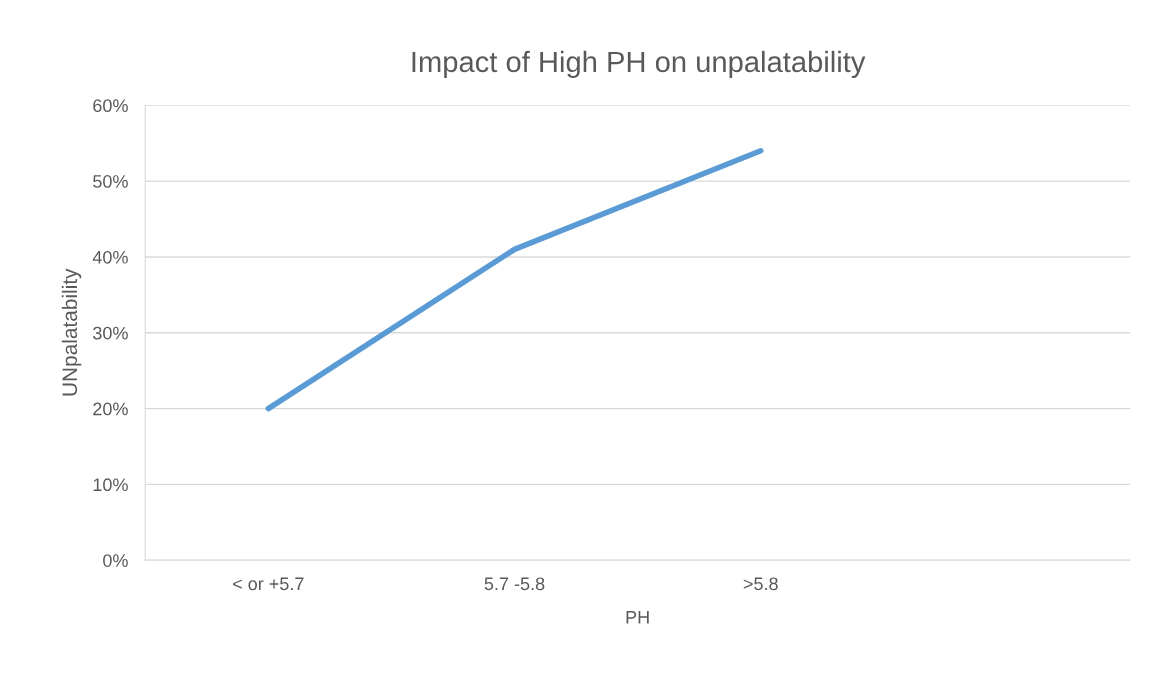 This screenshot has height=675, width=1152. What do you see at coordinates (637, 617) in the screenshot?
I see `x-axis-title: PH` at bounding box center [637, 617].